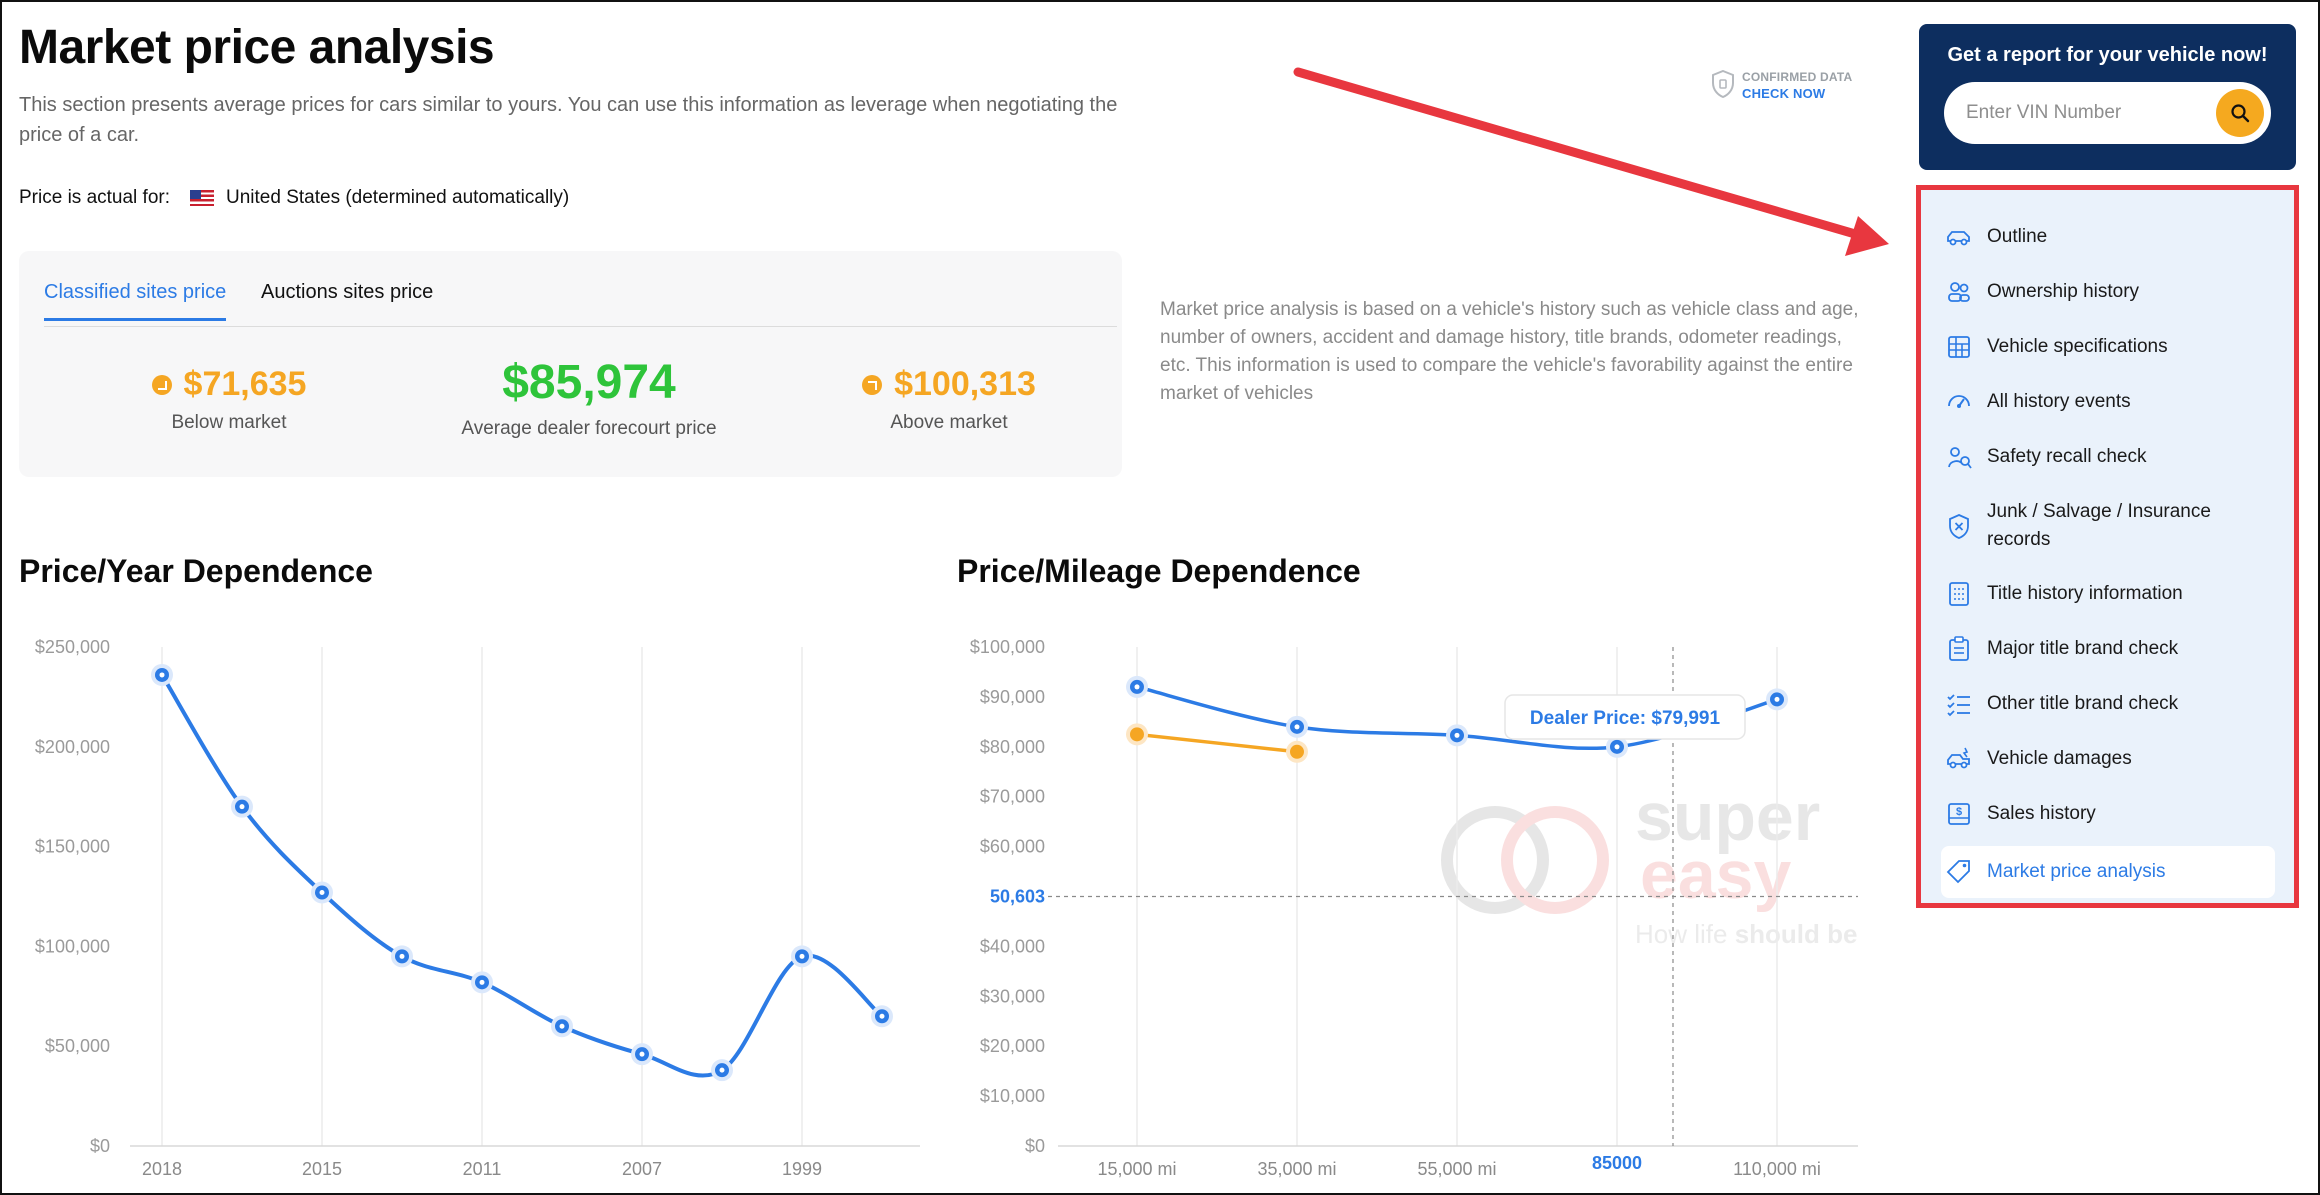 The width and height of the screenshot is (2320, 1195). I want to click on watermark-brand-bottom: easy, so click(1715, 875).